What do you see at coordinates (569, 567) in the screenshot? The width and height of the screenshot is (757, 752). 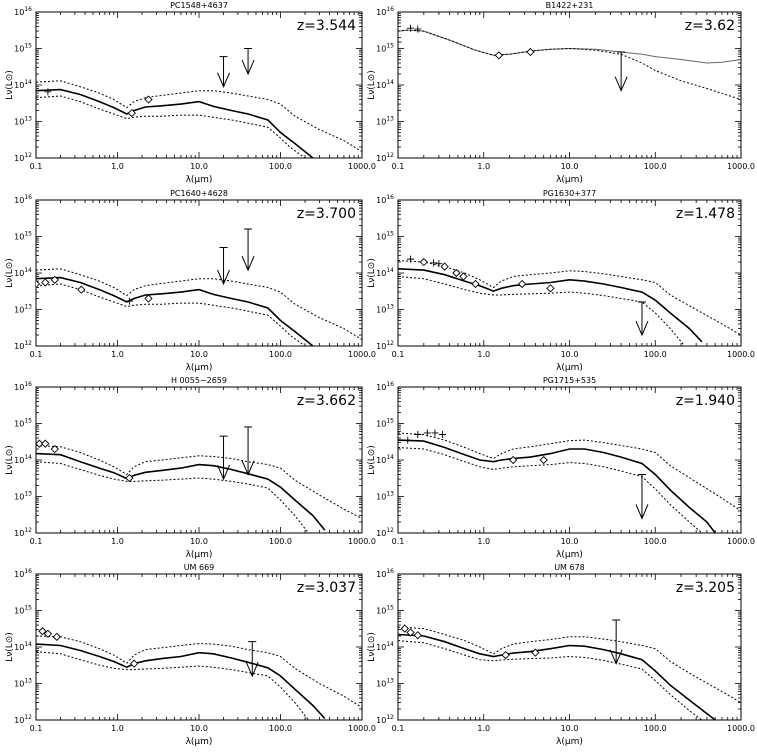 I see `panel-title: UM 678` at bounding box center [569, 567].